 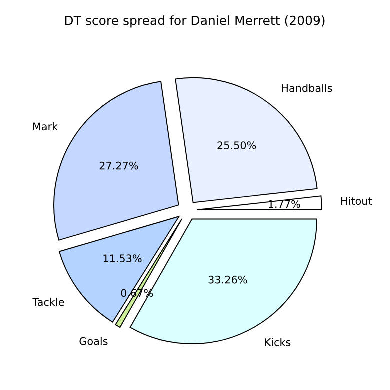 What do you see at coordinates (45, 126) in the screenshot?
I see `slice-label: Mark` at bounding box center [45, 126].